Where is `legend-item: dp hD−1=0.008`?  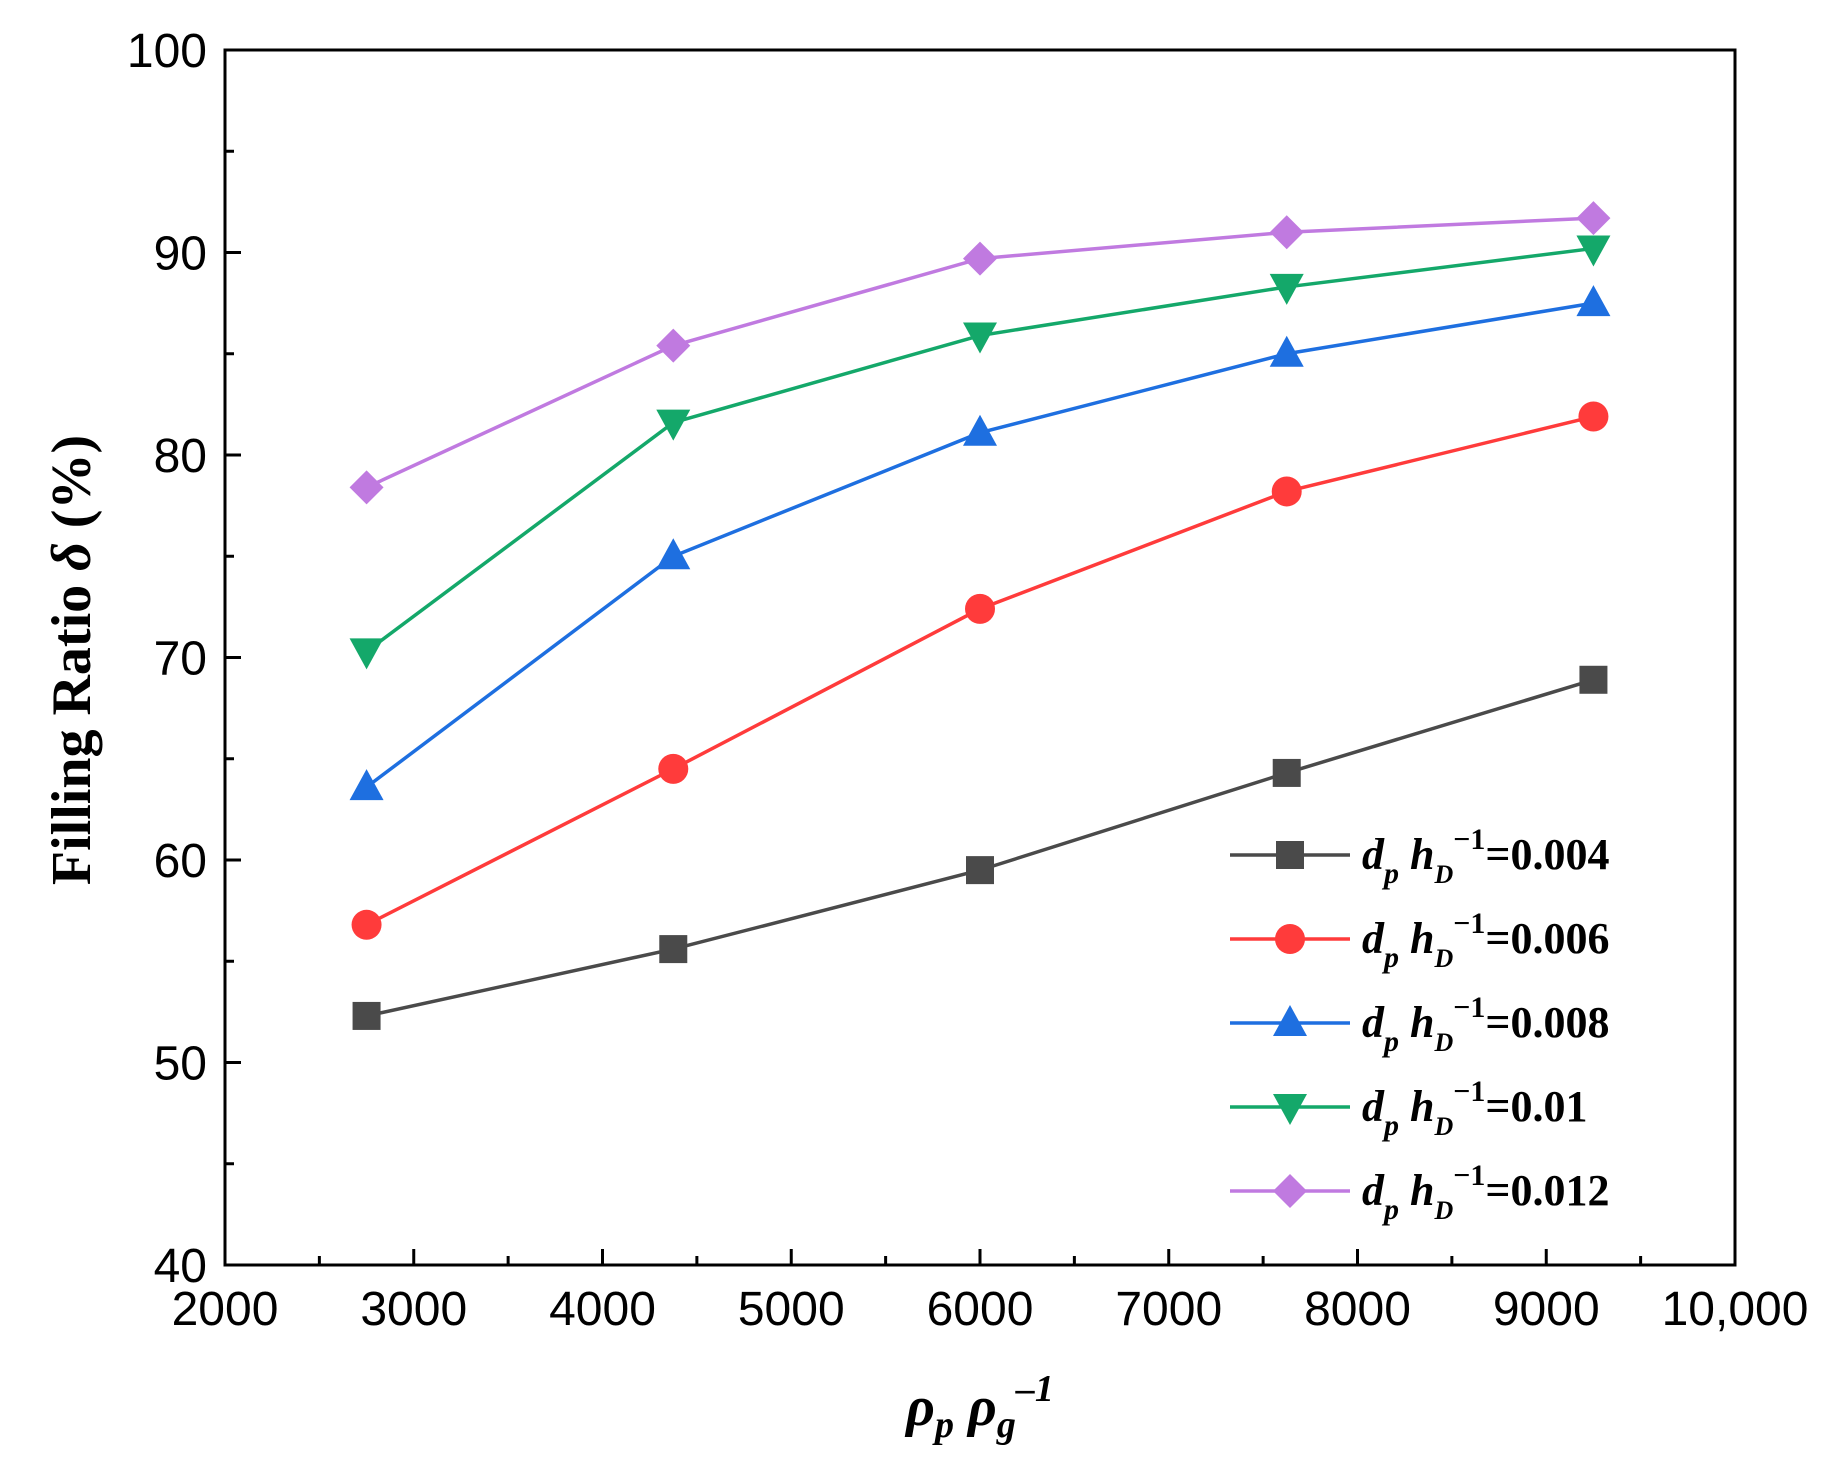 legend-item: dp hD−1=0.008 is located at coordinates (1419, 1024).